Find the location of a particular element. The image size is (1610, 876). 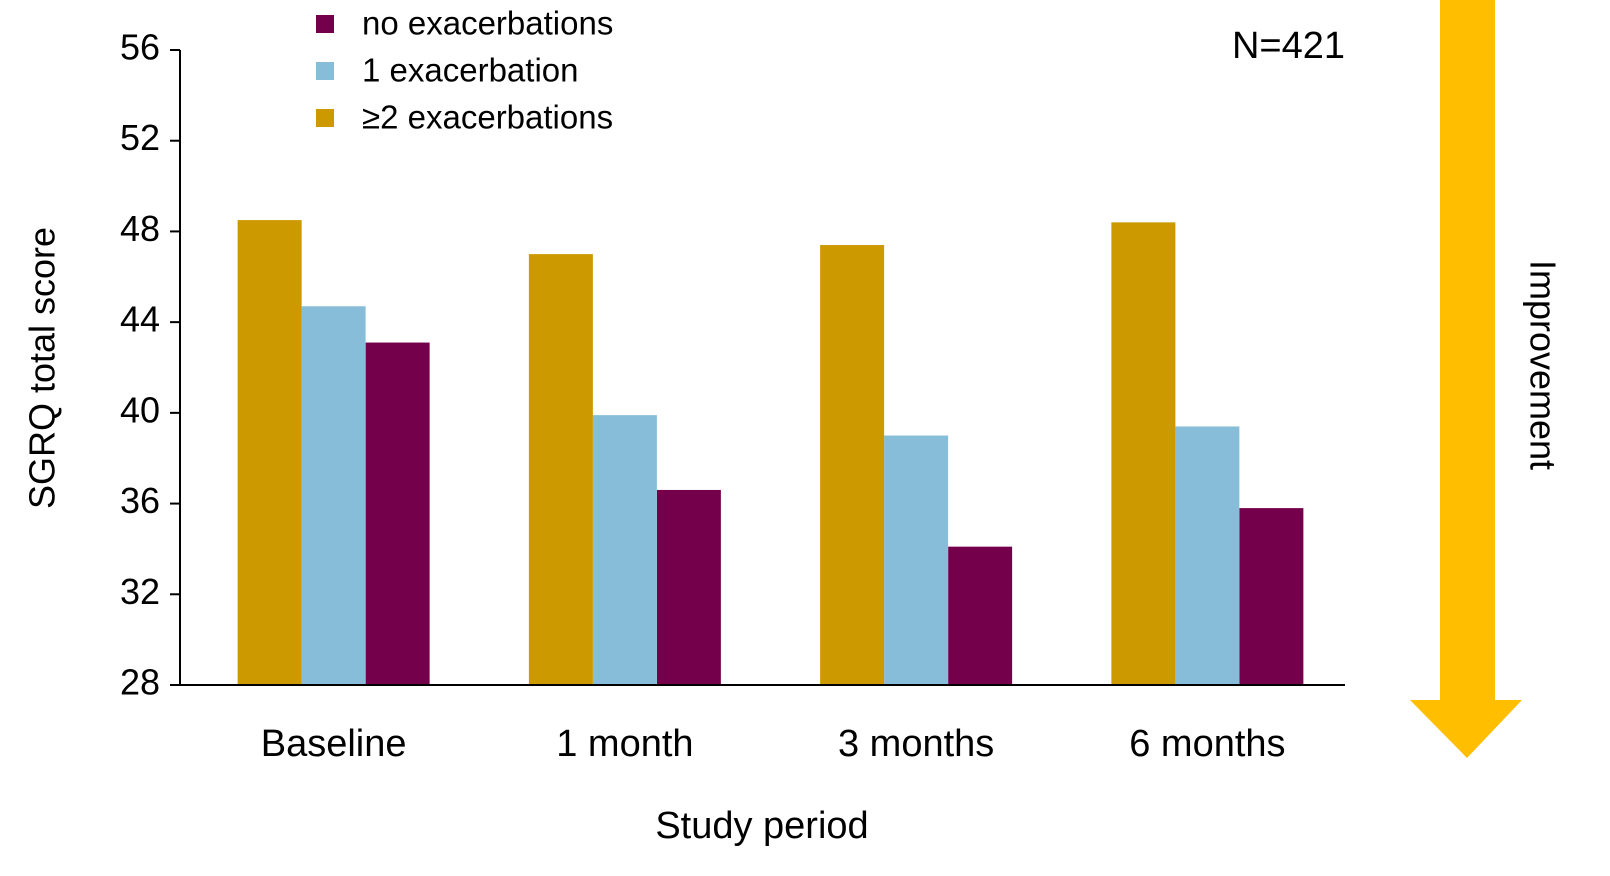

x-tick-label: 3 months is located at coordinates (916, 744).